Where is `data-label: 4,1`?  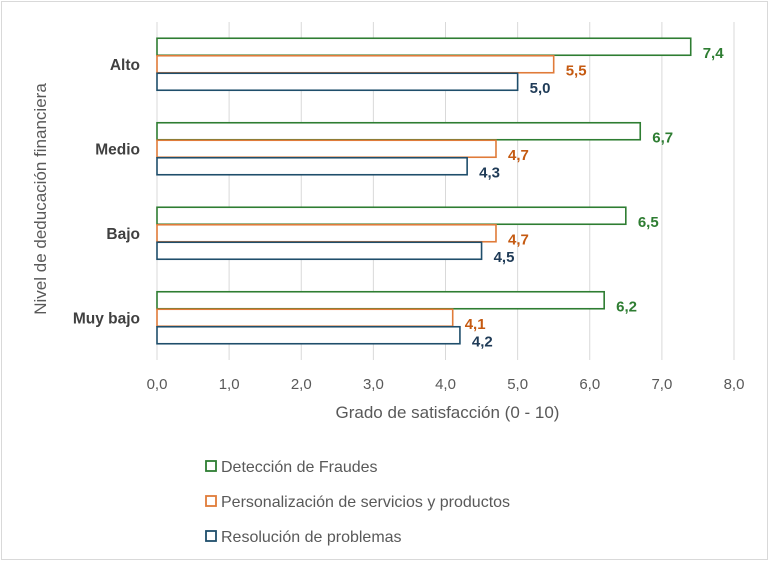
data-label: 4,1 is located at coordinates (475, 324).